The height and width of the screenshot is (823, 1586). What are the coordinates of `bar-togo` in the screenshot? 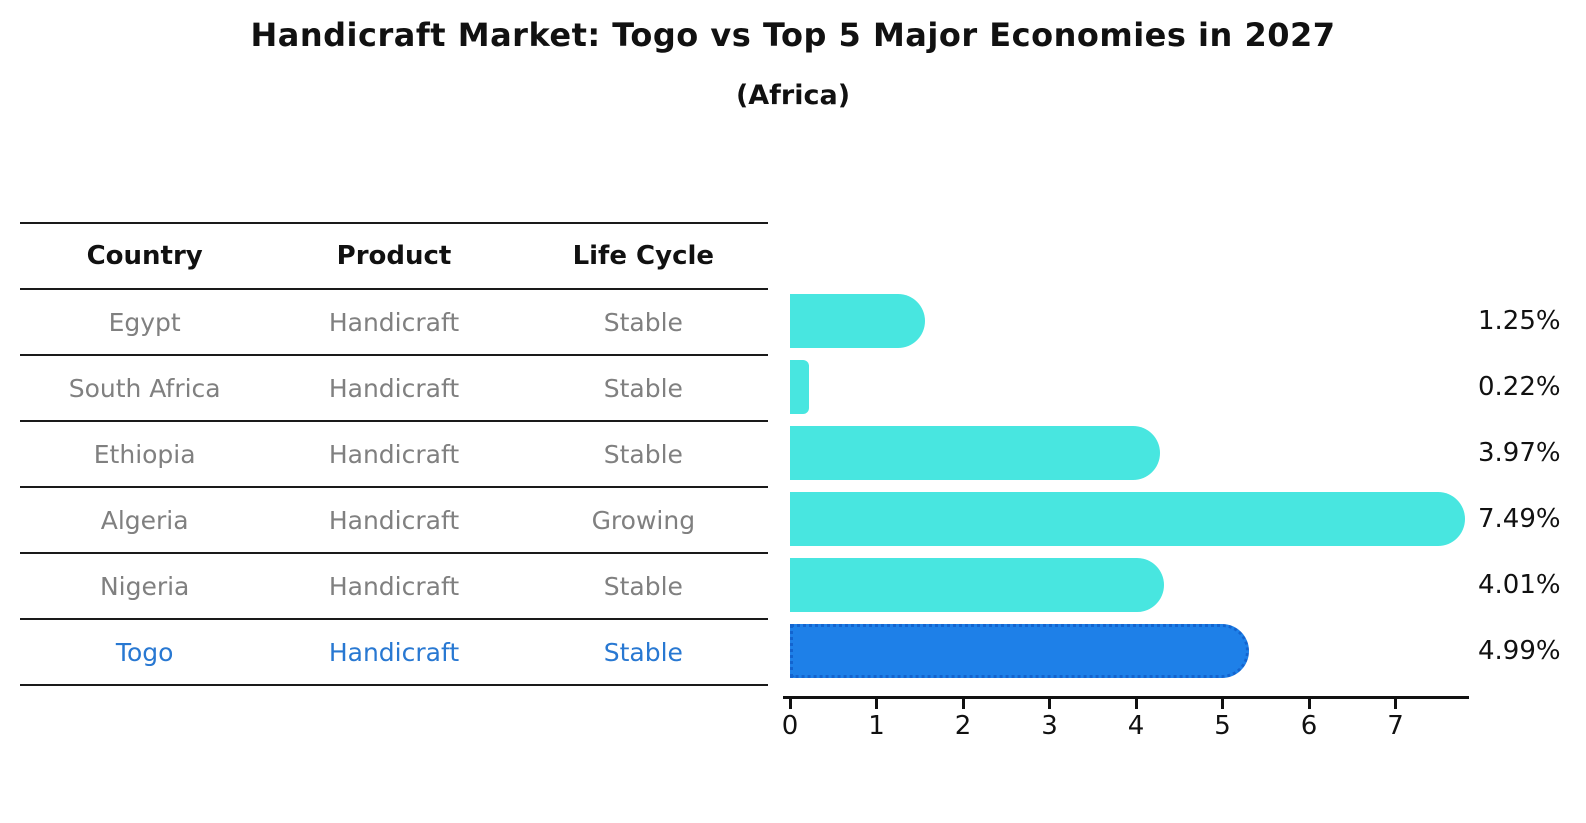 It's located at (1019, 651).